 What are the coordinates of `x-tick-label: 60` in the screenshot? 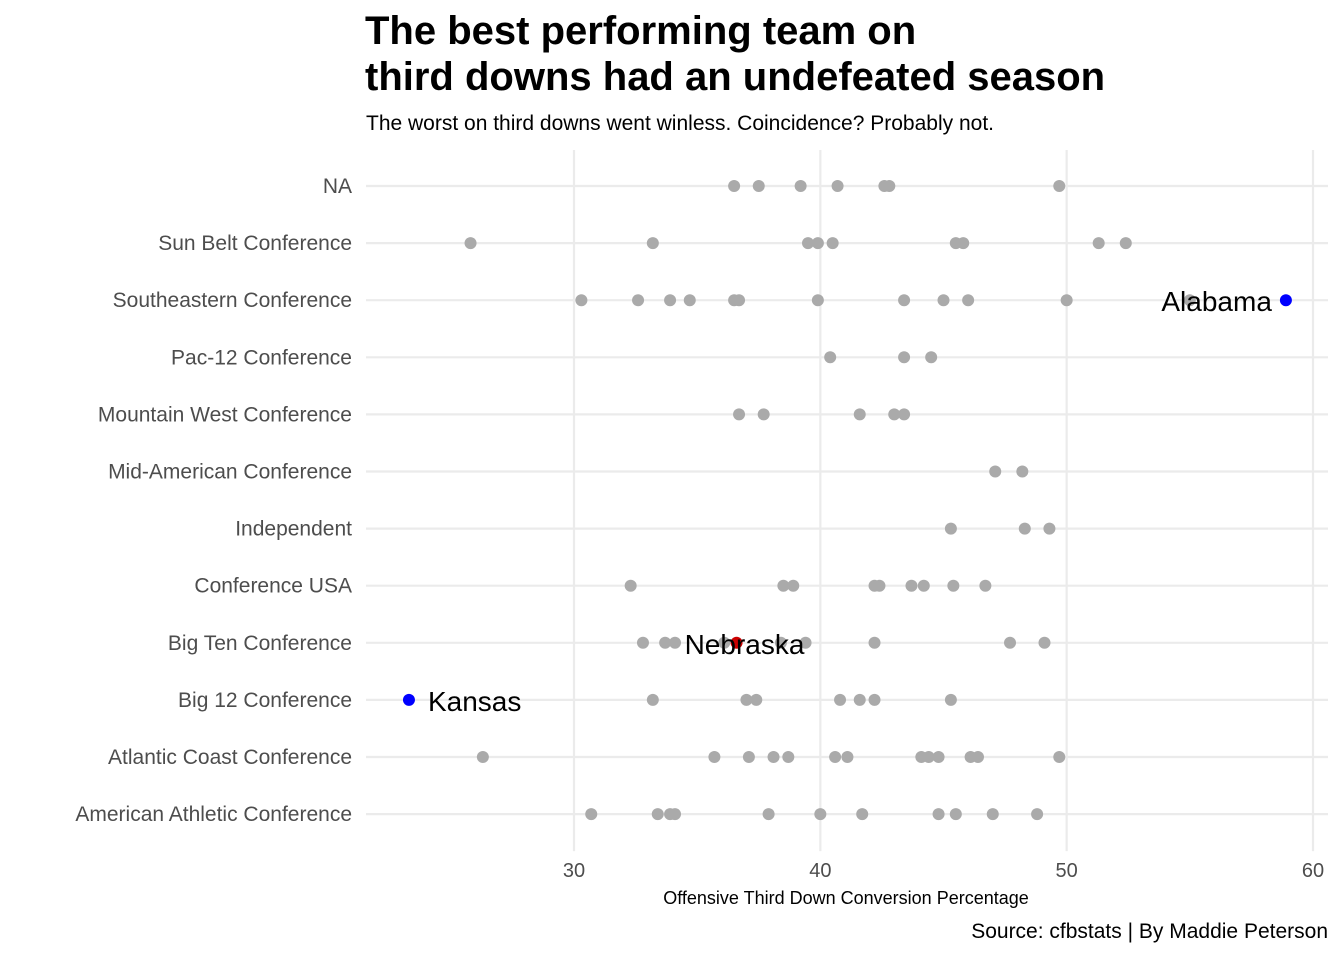 It's located at (1313, 871).